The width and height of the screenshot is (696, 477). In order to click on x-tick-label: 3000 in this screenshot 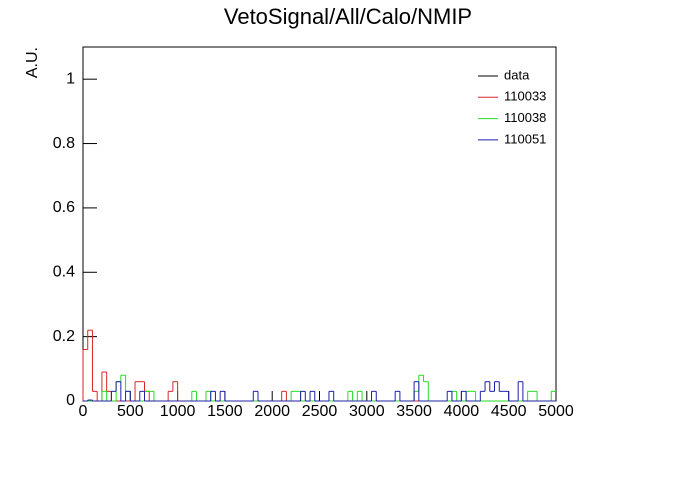, I will do `click(367, 411)`.